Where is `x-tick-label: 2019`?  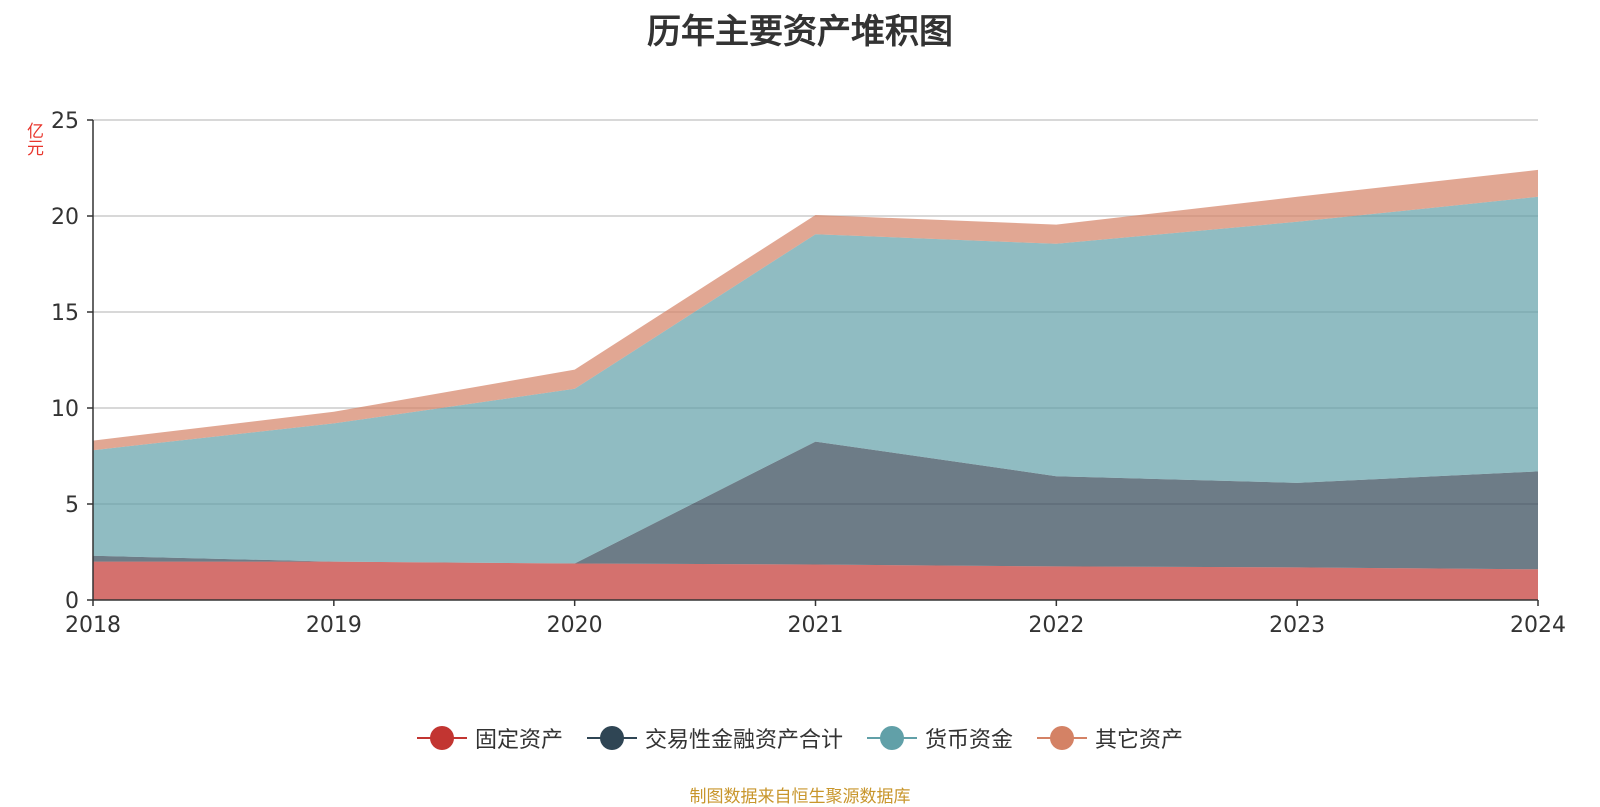
x-tick-label: 2019 is located at coordinates (334, 625).